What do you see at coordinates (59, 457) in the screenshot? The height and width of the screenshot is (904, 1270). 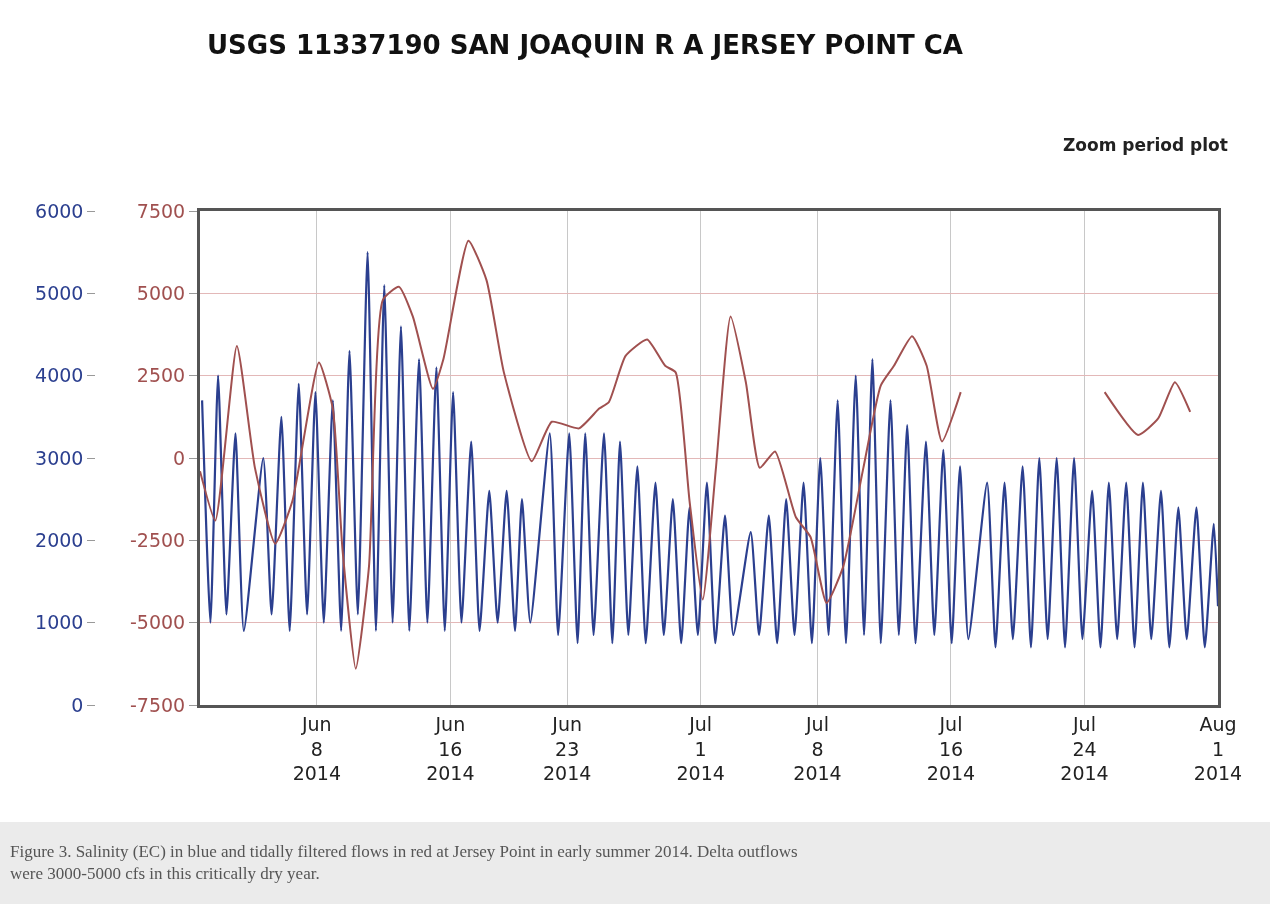 I see `y-tick-label: 3000` at bounding box center [59, 457].